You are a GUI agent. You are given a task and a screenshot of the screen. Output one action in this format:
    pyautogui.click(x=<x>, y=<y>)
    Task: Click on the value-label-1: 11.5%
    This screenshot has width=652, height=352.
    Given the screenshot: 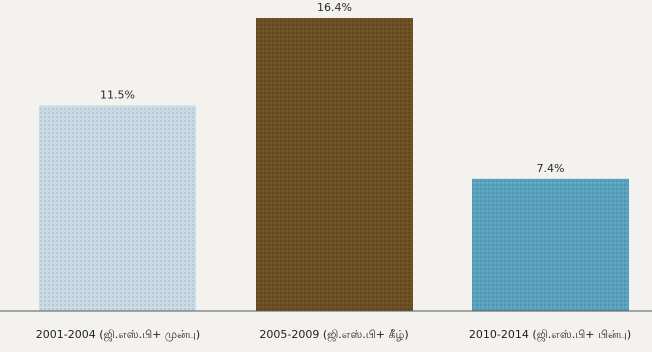 What is the action you would take?
    pyautogui.click(x=117, y=95)
    